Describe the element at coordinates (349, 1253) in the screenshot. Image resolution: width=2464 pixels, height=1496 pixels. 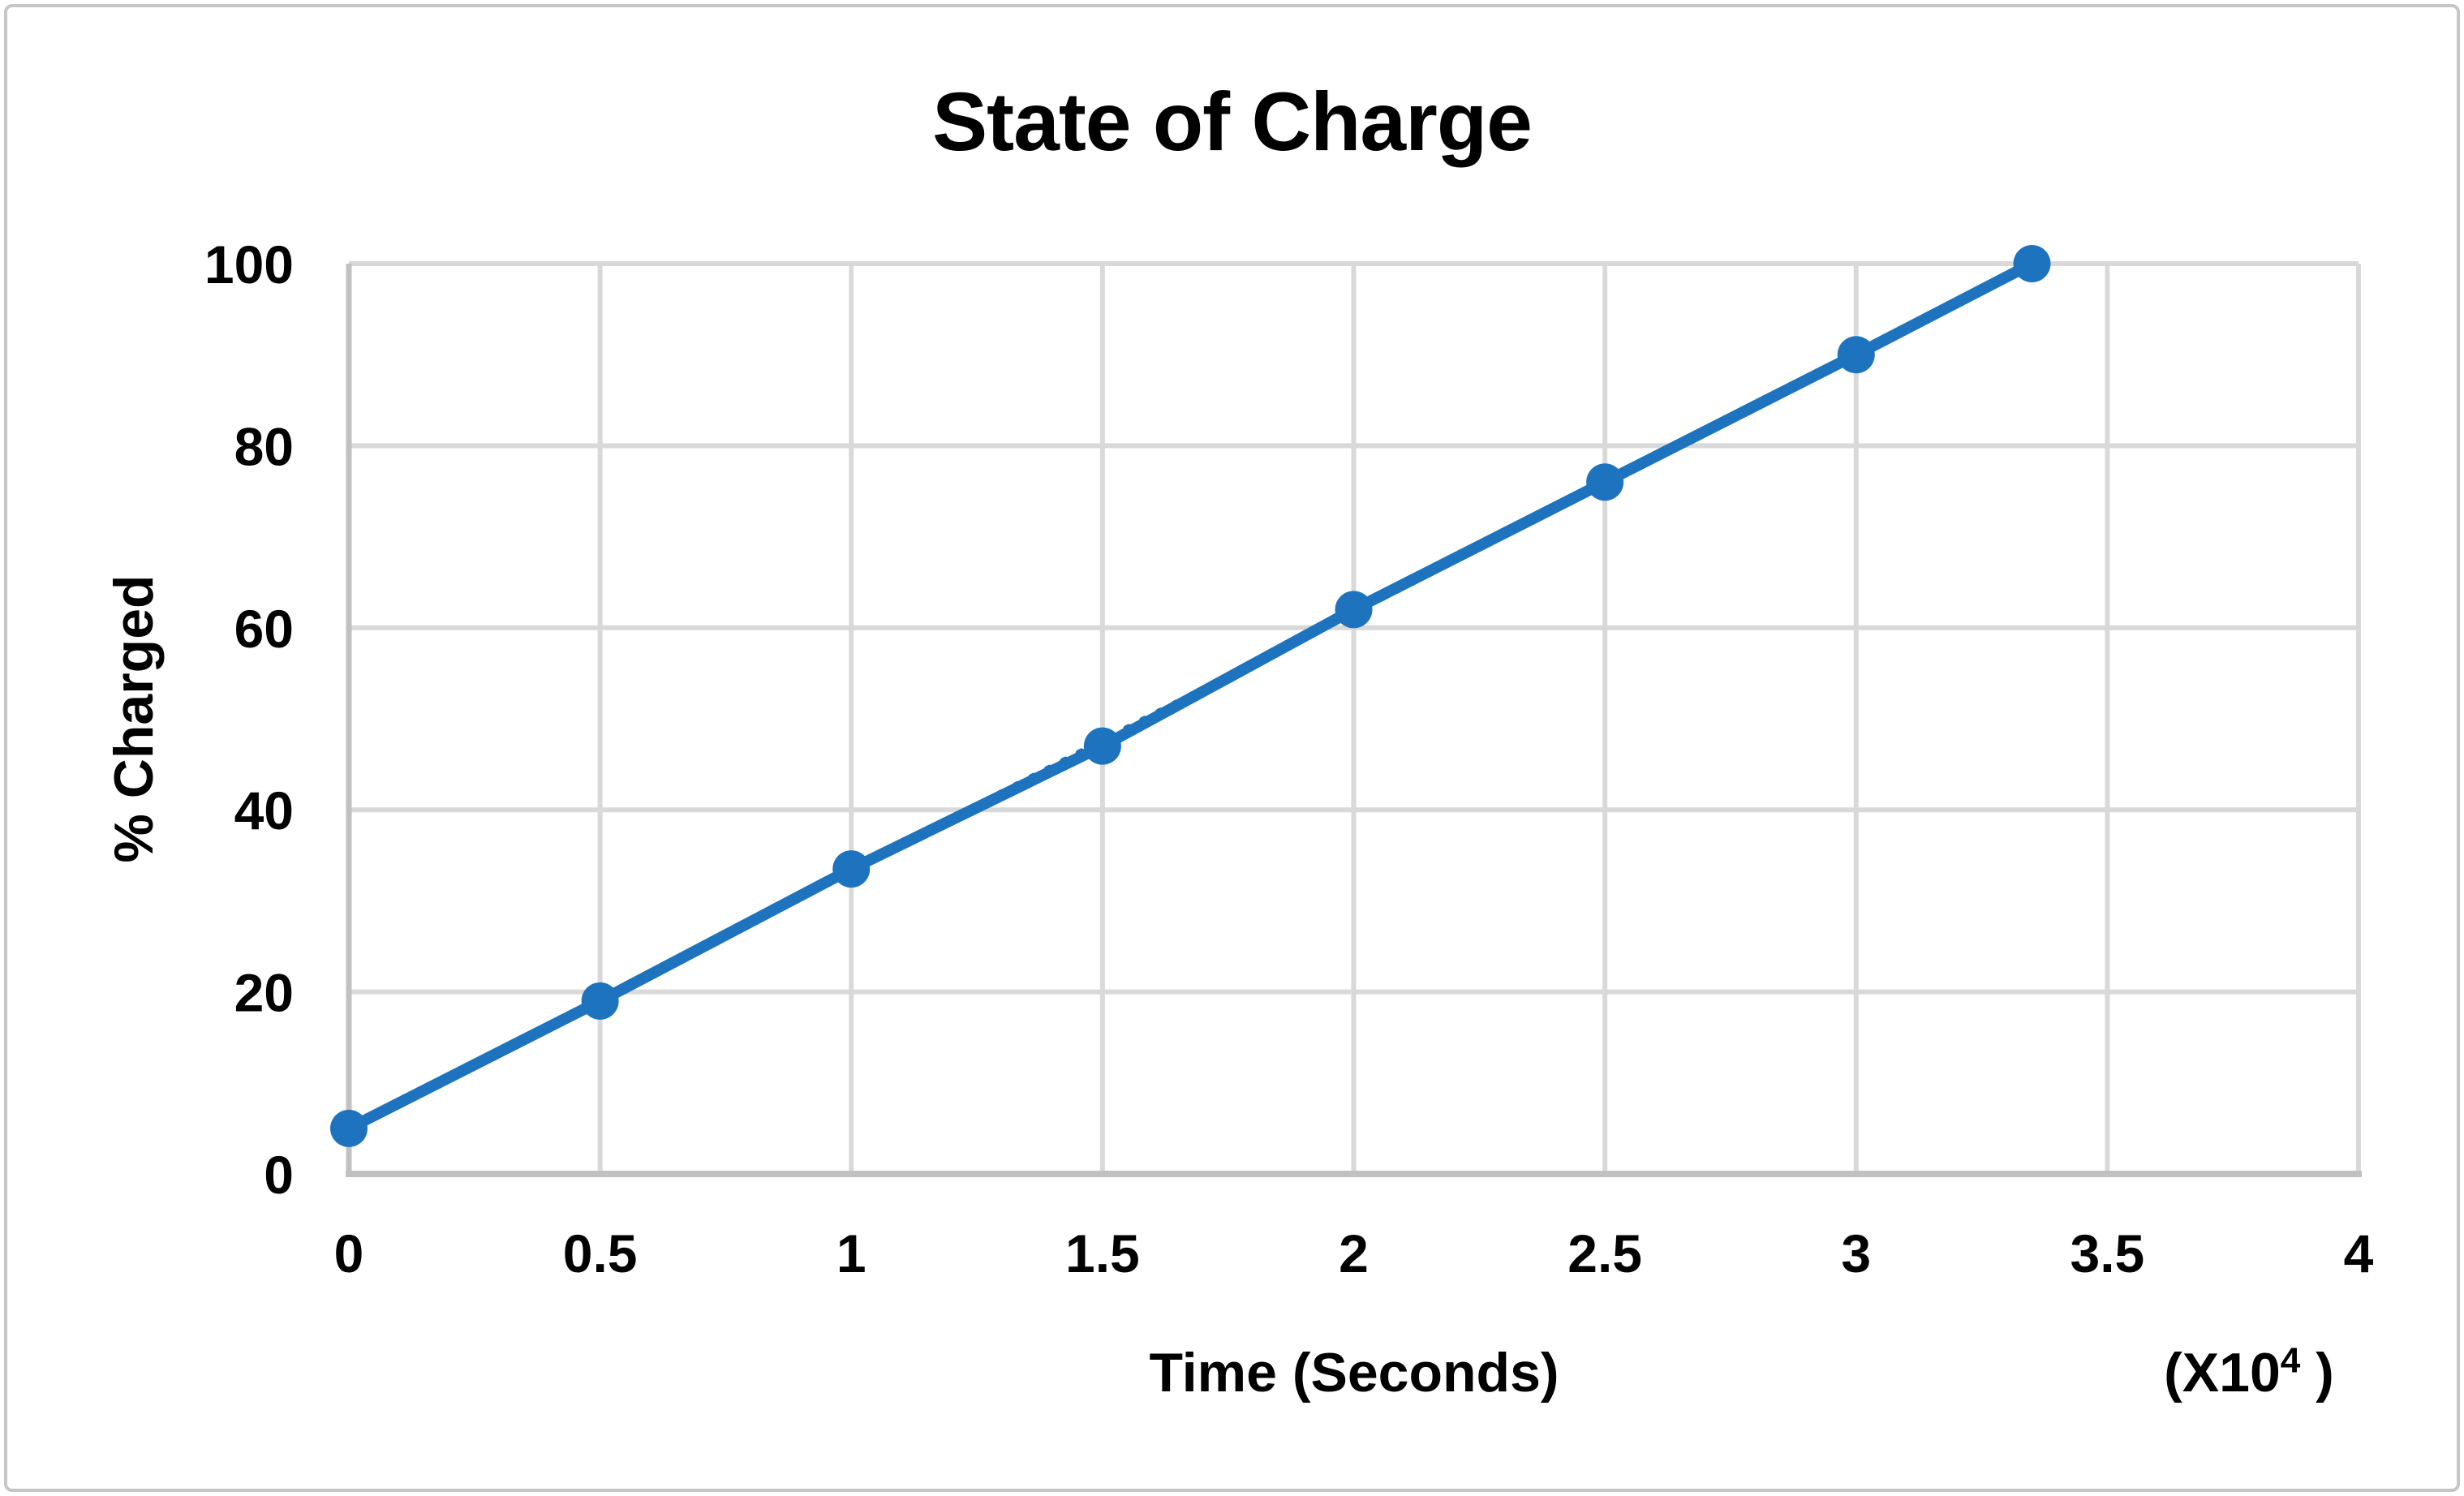
I see `x-tick-label: 0` at that location.